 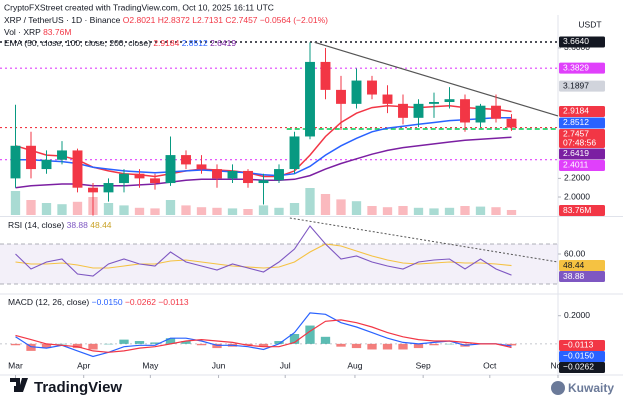 I want to click on signal-line, so click(x=263, y=336).